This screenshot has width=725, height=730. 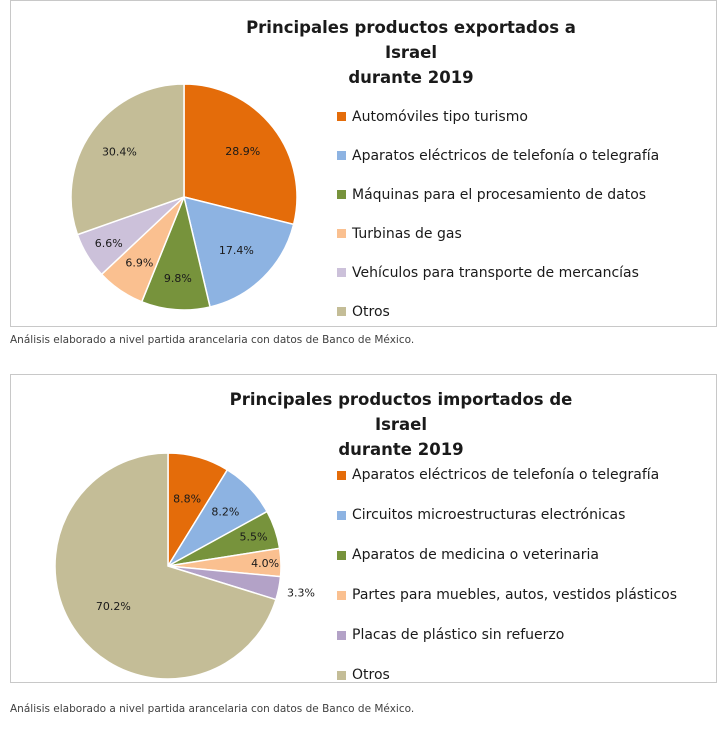 I want to click on legend-item: Turbinas de gas, so click(x=498, y=233).